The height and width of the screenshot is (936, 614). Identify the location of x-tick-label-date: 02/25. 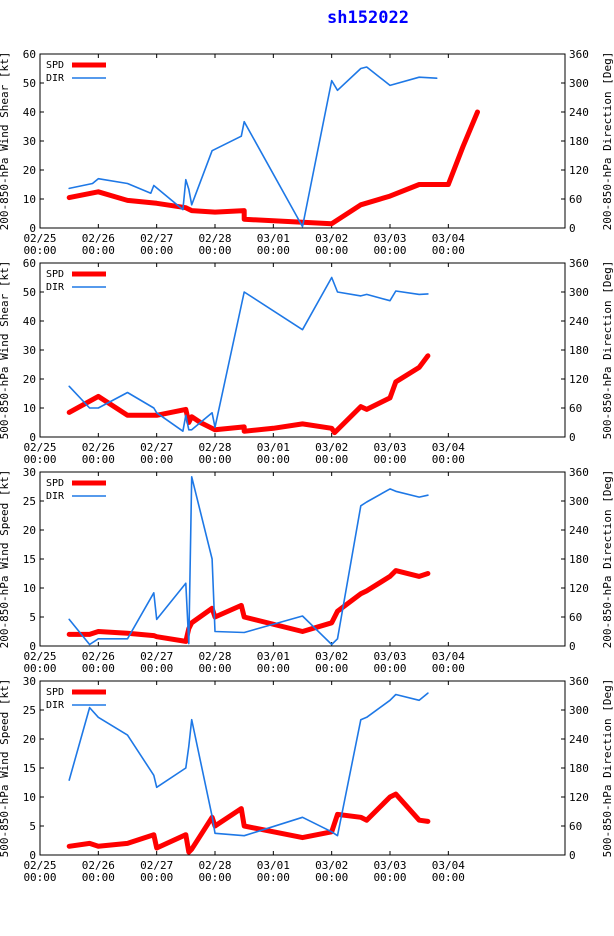
(39, 238).